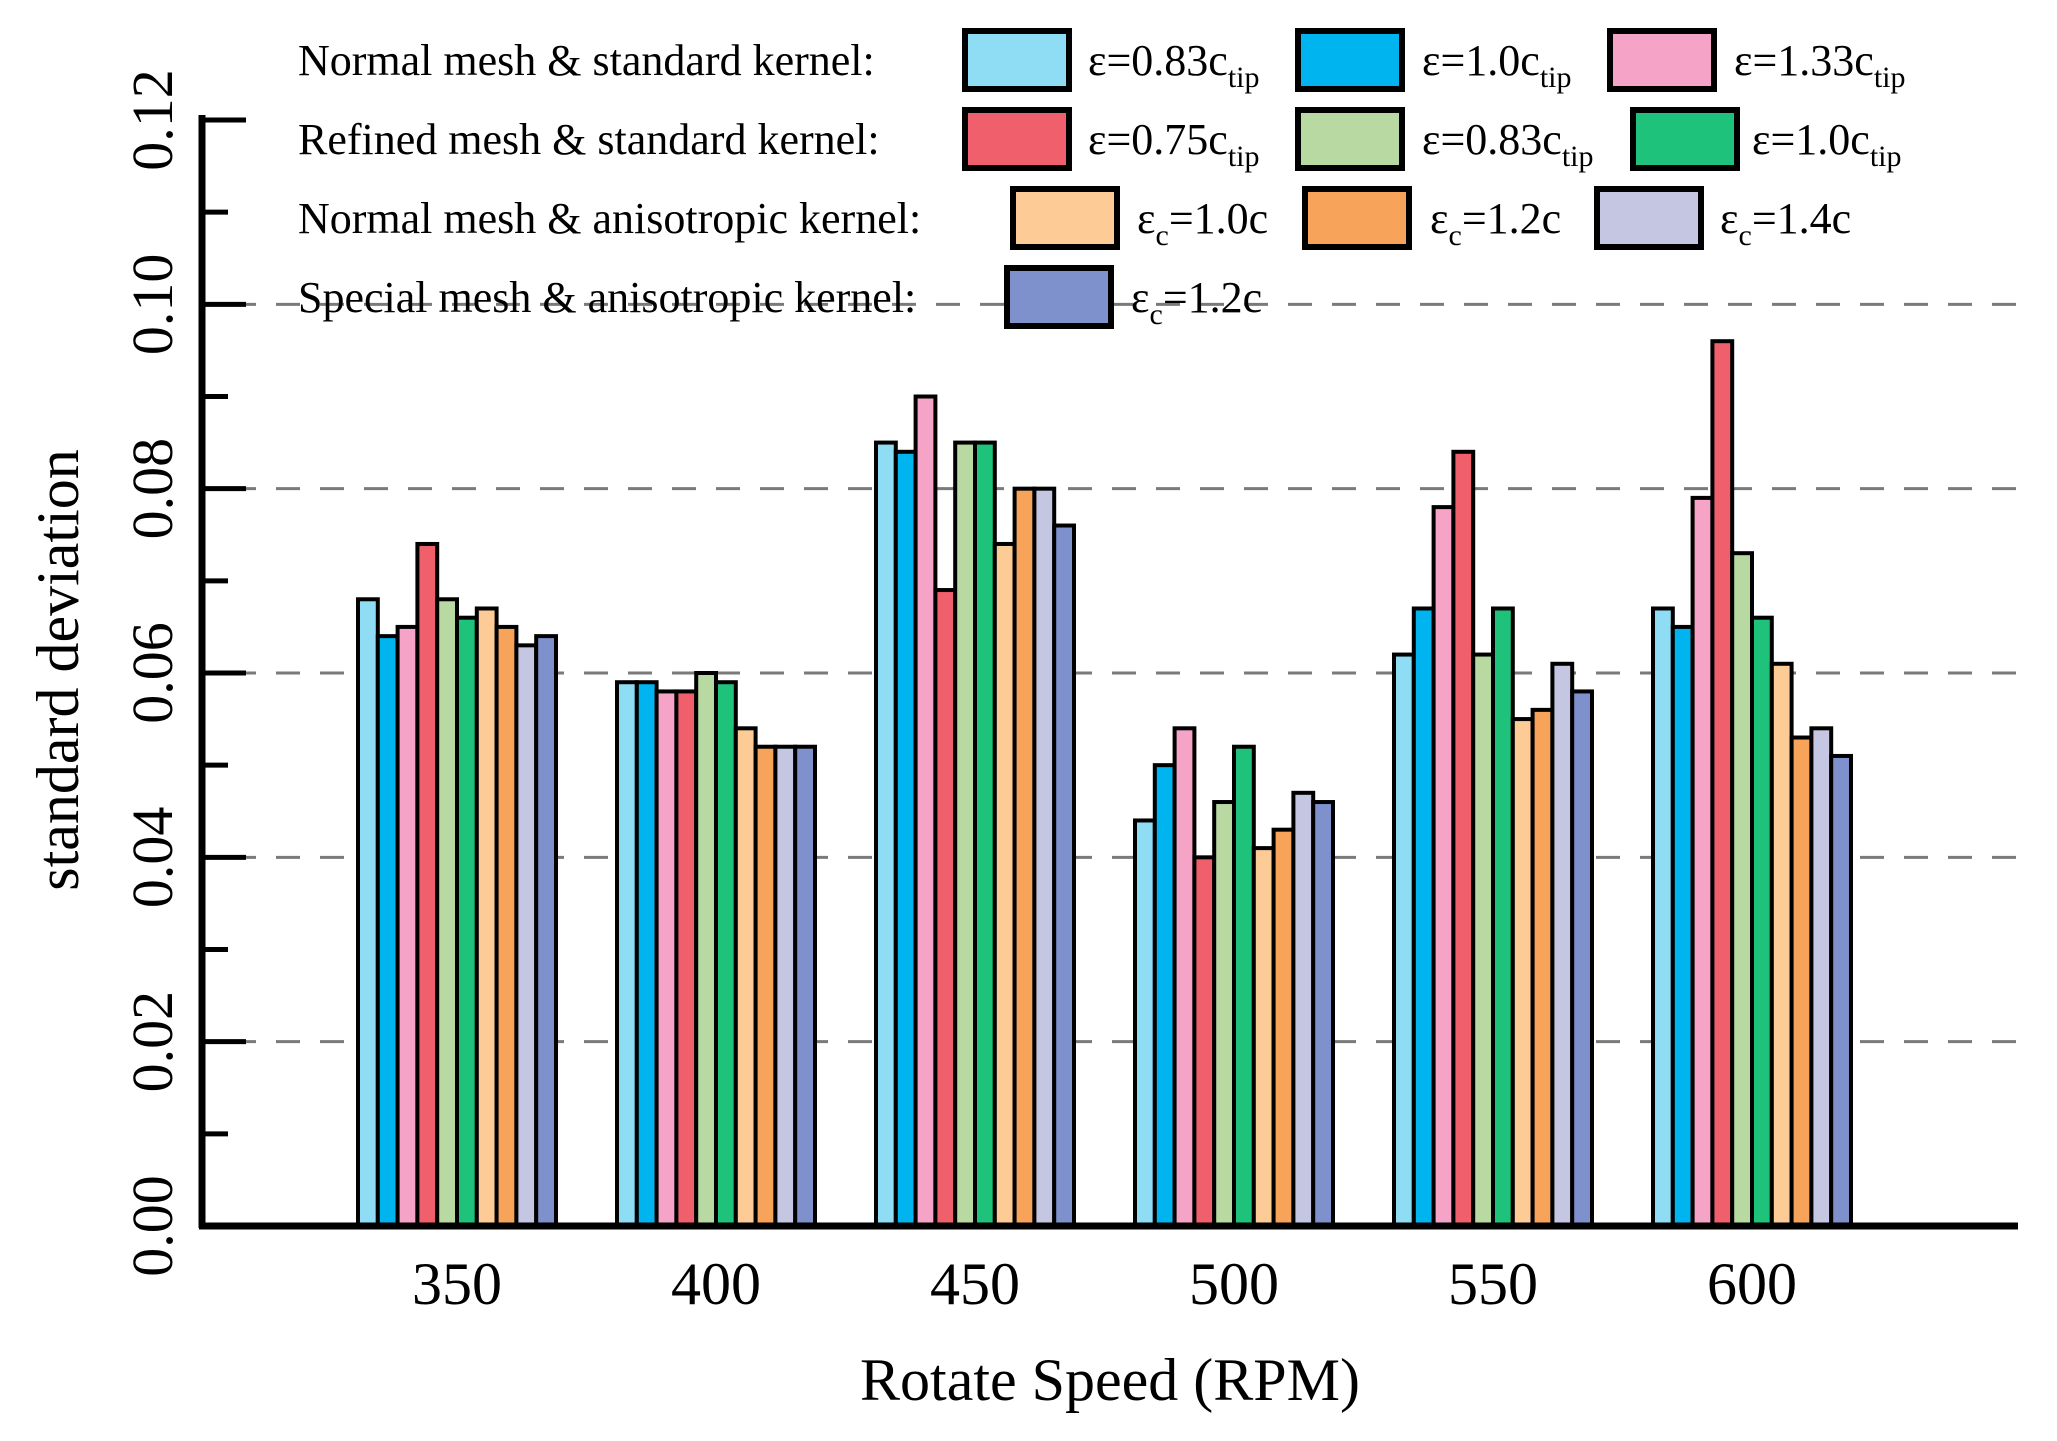  I want to click on y-tick-label: 0.12, so click(152, 120).